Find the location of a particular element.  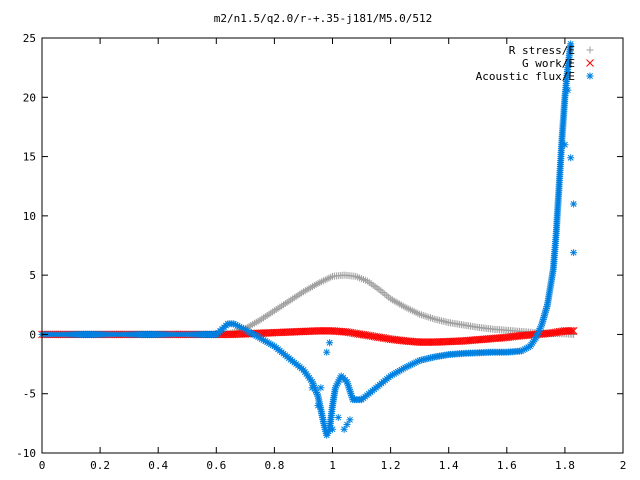

legend-label: R stress/E is located at coordinates (542, 50).